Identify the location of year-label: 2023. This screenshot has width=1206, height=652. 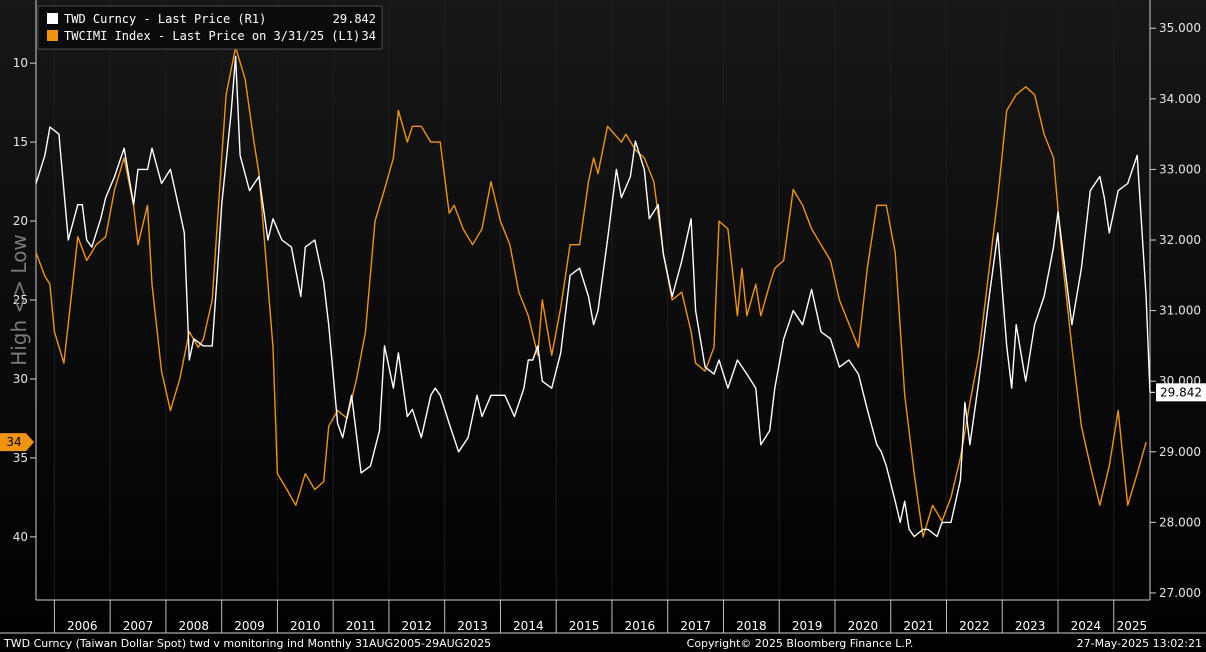
(1030, 626).